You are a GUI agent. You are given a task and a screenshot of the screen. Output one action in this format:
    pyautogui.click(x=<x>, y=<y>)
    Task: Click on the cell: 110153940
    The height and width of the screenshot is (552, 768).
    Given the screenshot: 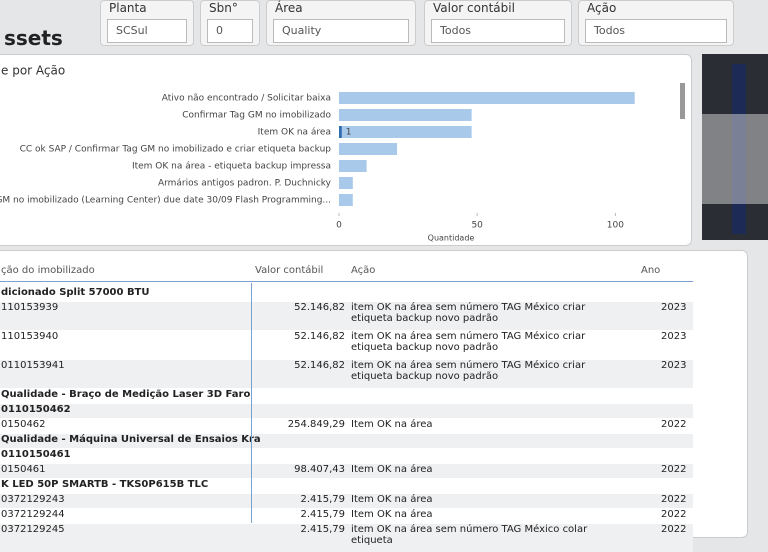 What is the action you would take?
    pyautogui.click(x=30, y=336)
    